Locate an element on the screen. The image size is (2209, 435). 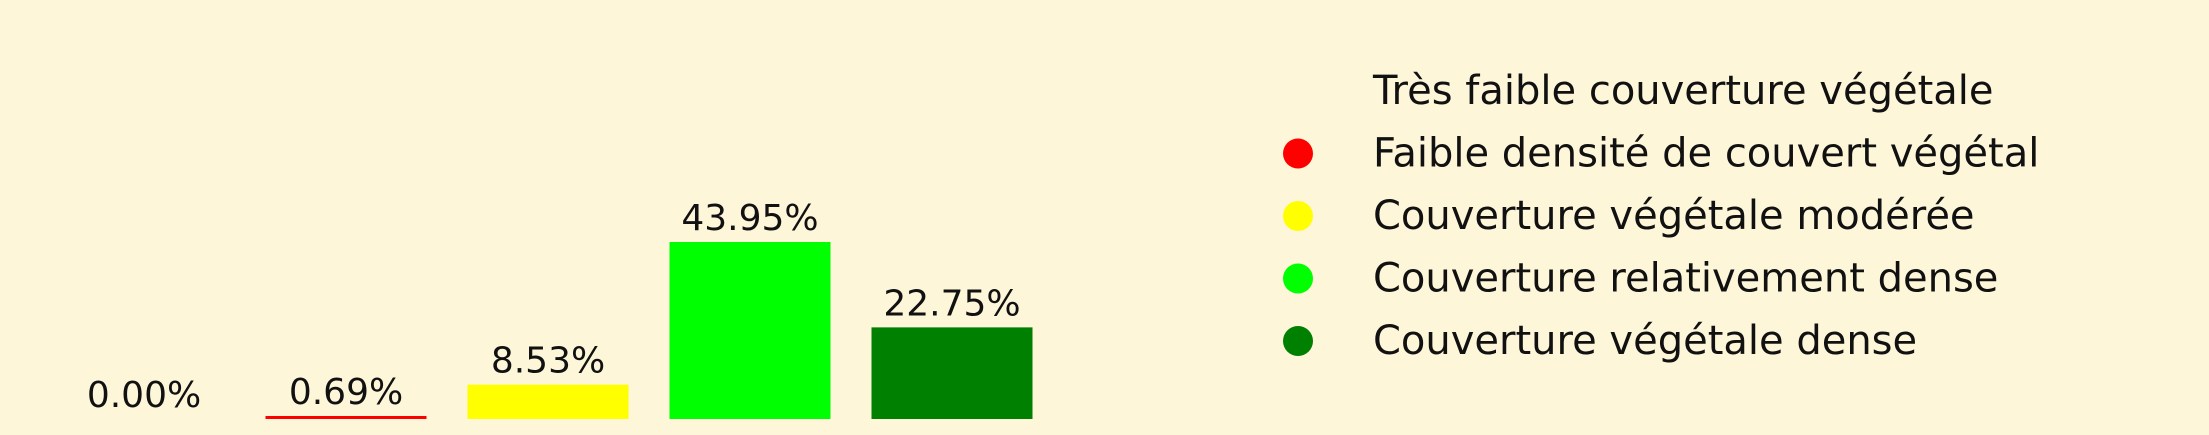
legend-label-4: Couverture végétale dense is located at coordinates (1645, 341).